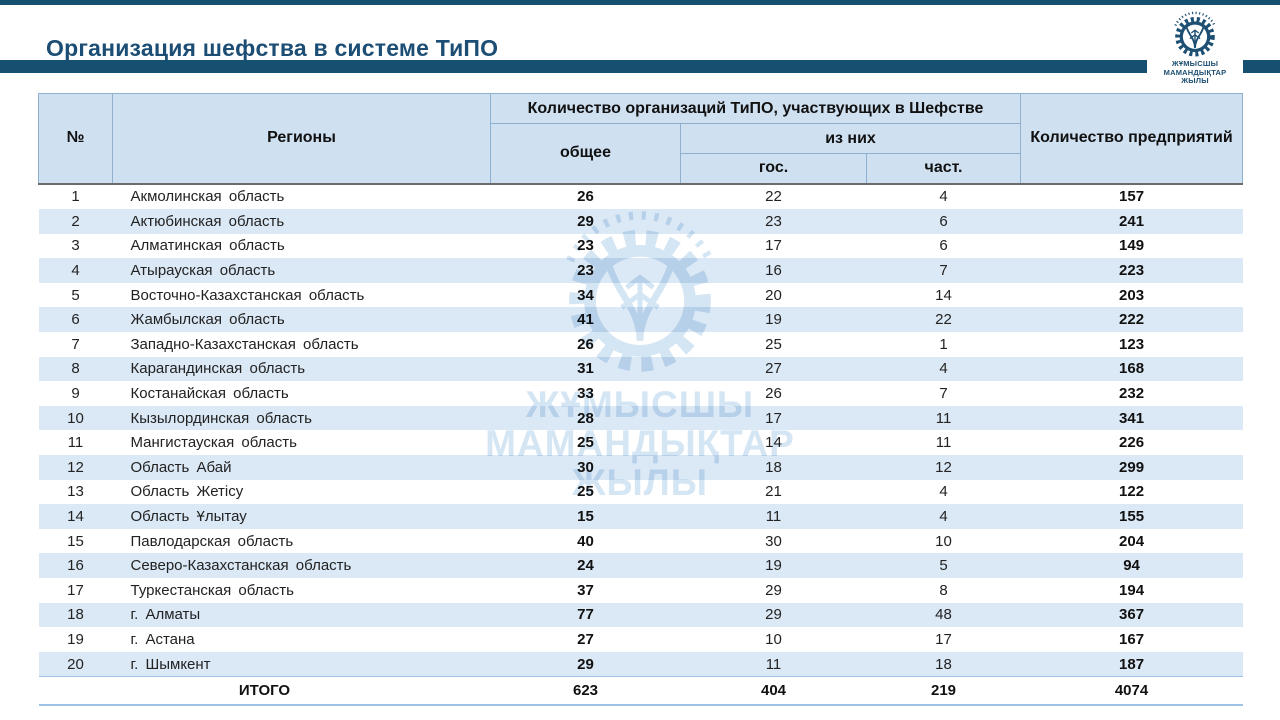  I want to click on cell-enterprises: 167, so click(1132, 639).